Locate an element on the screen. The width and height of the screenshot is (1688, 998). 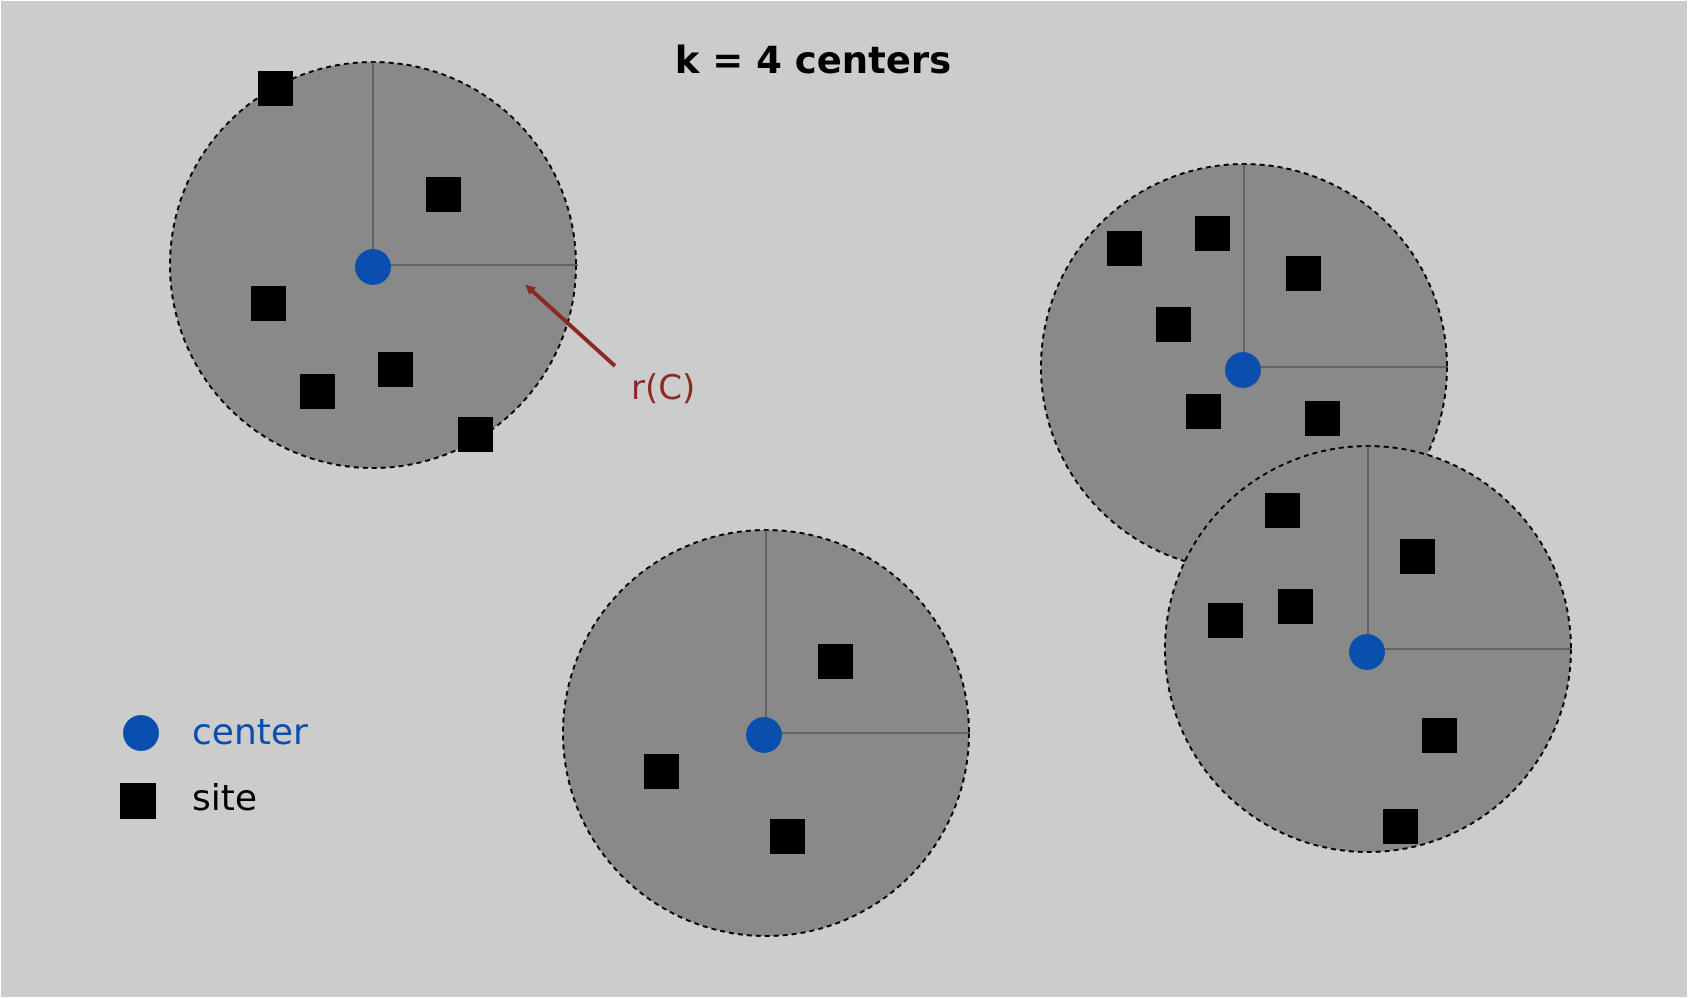
diagram-title: k = 4 centers is located at coordinates (813, 60).